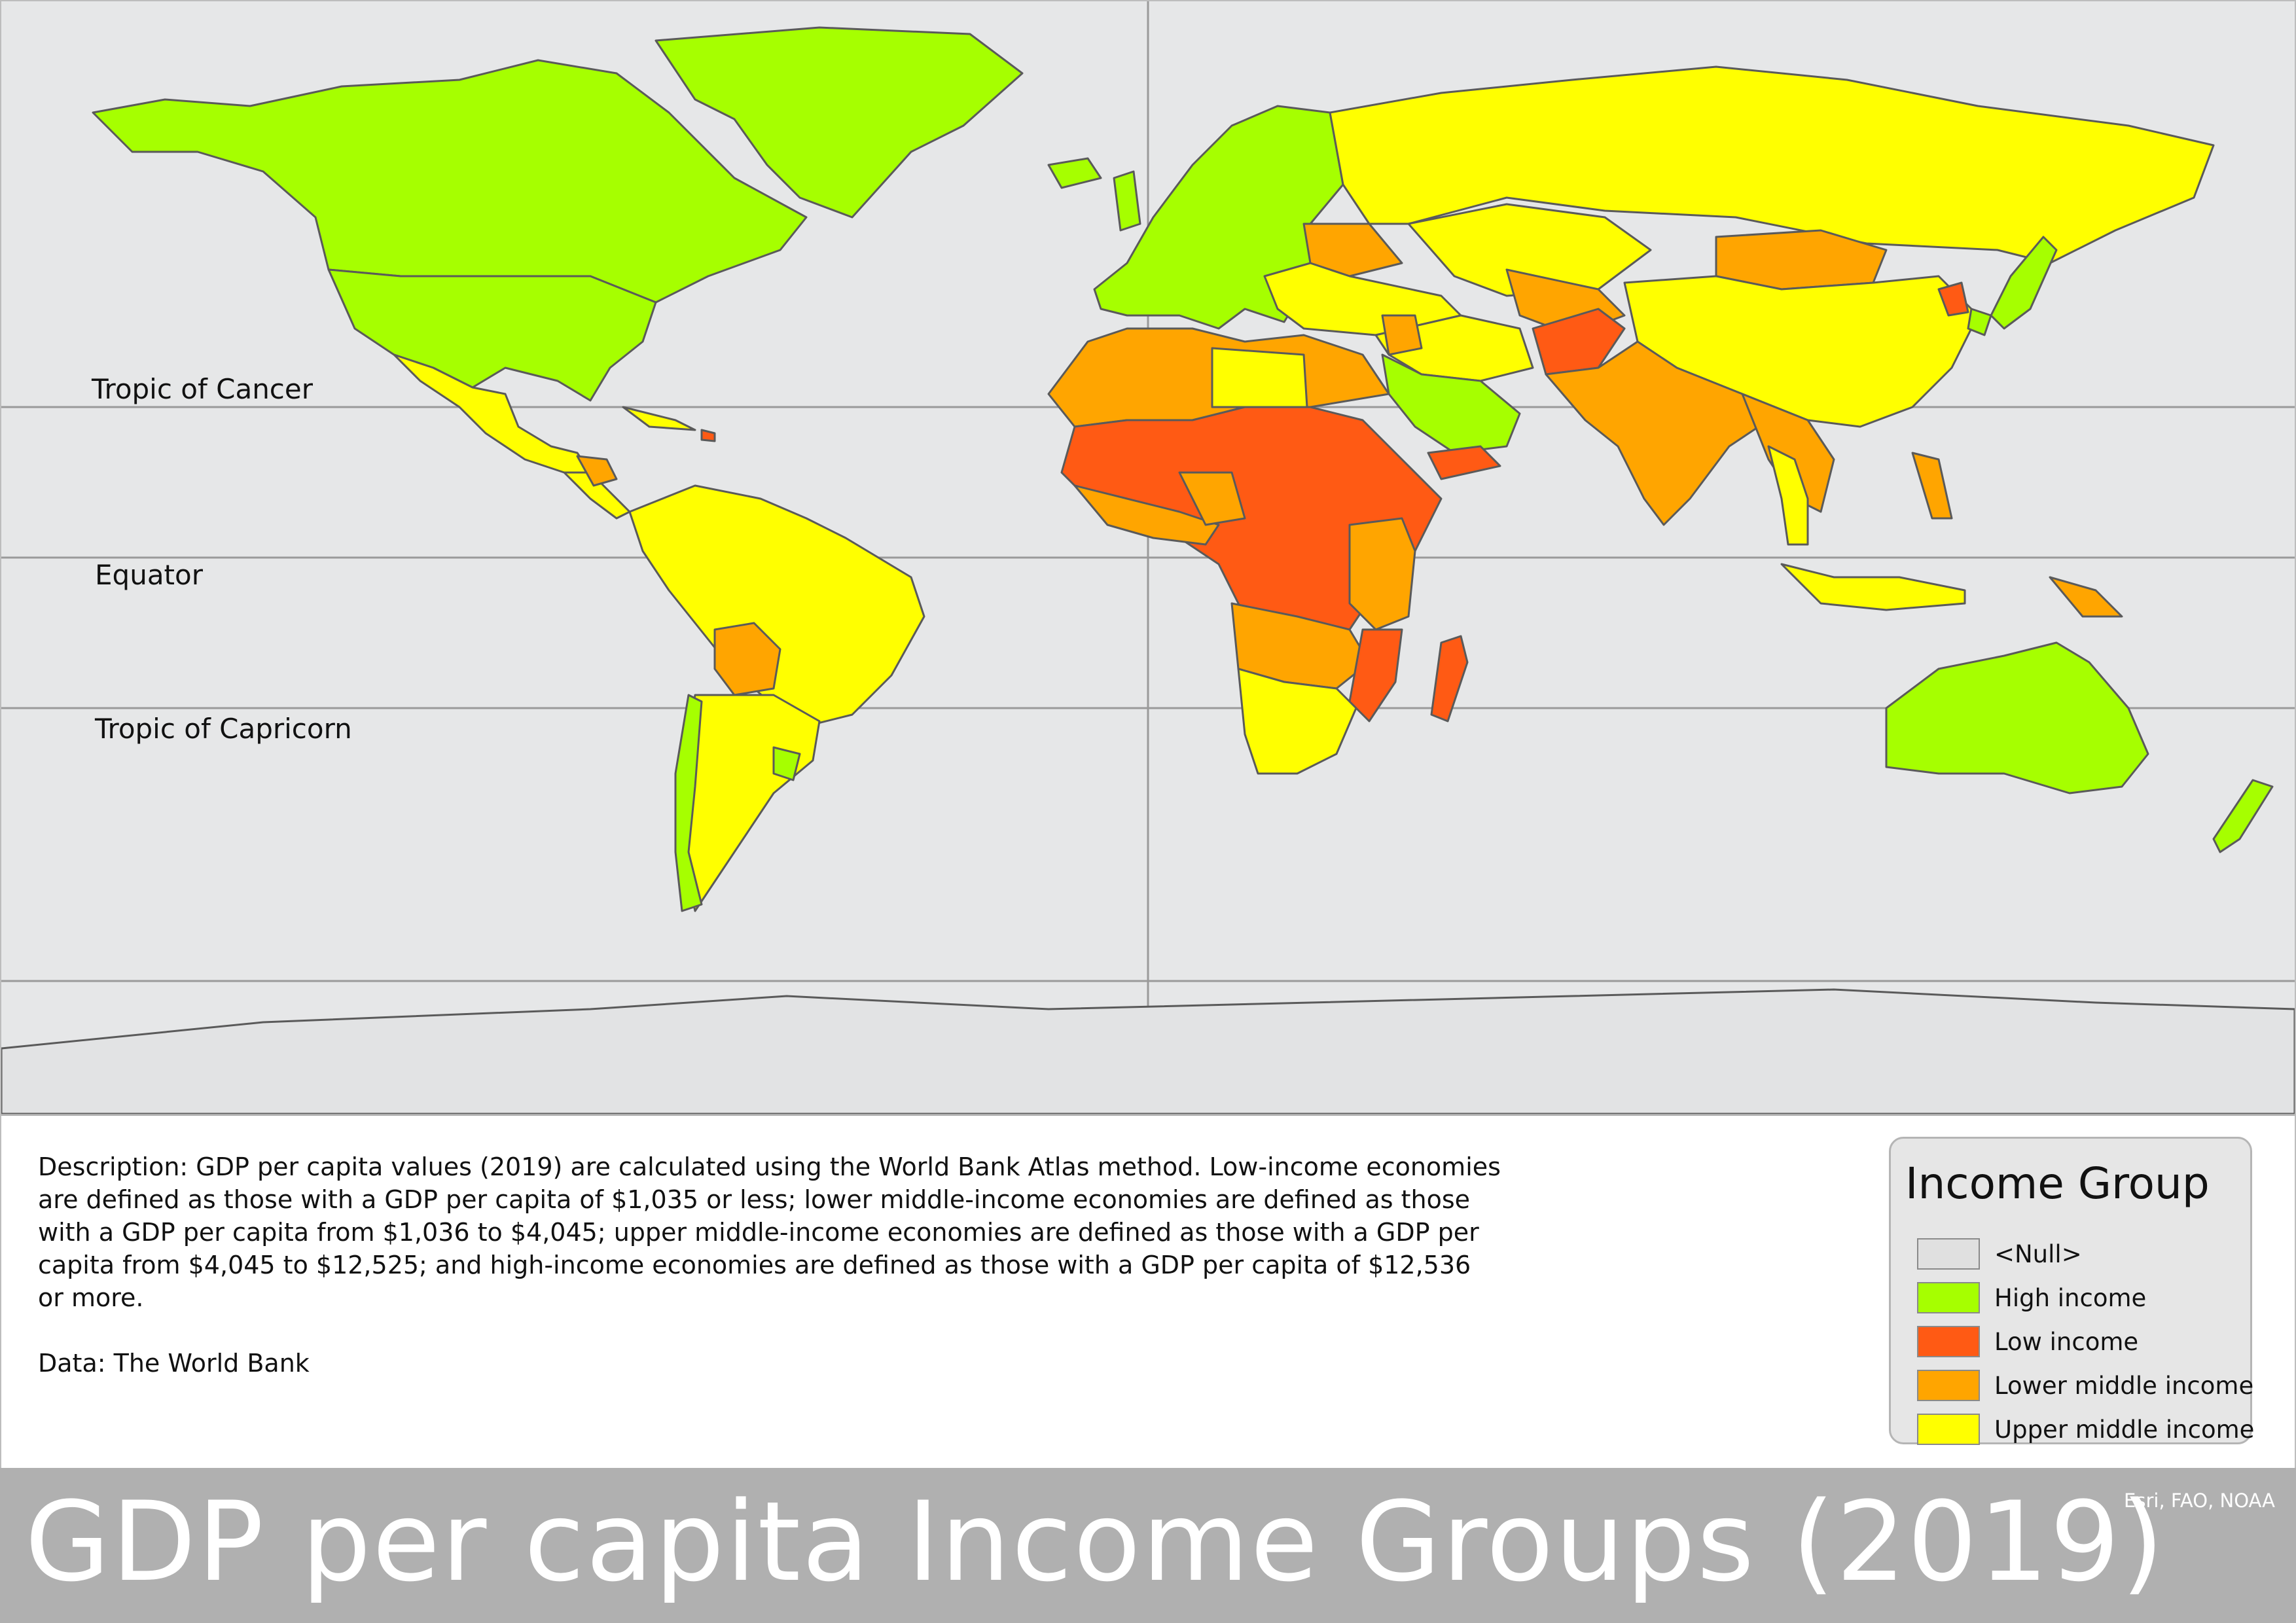 The width and height of the screenshot is (2296, 1623). I want to click on region-nigeria, so click(1212, 498).